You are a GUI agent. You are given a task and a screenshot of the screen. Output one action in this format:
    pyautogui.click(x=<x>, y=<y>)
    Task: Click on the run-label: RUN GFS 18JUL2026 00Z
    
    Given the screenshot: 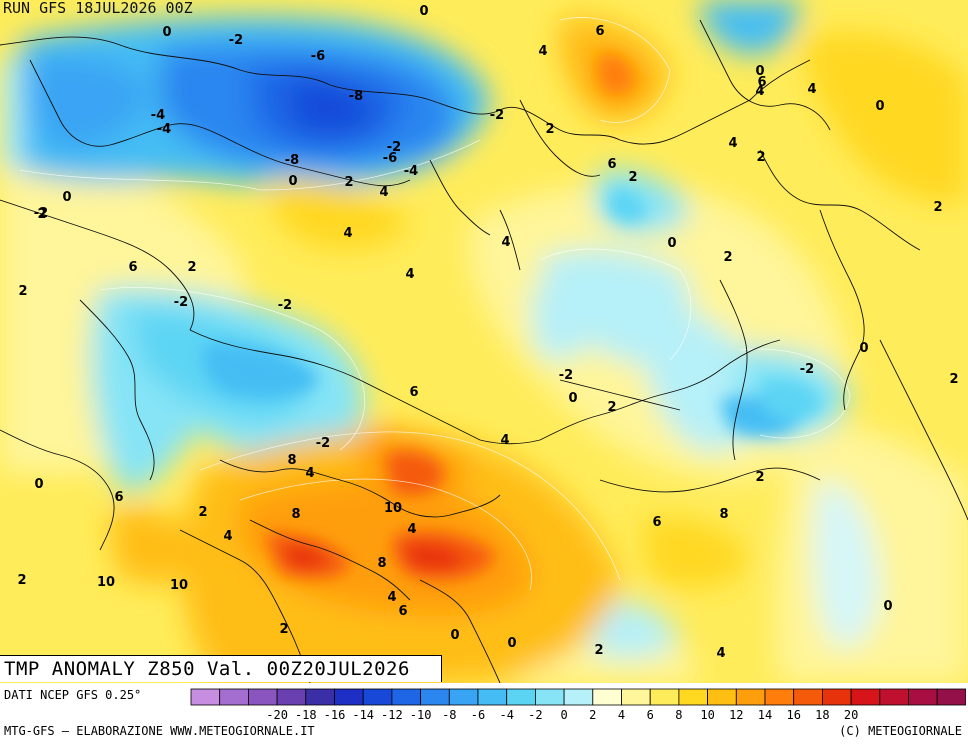 What is the action you would take?
    pyautogui.click(x=98, y=8)
    